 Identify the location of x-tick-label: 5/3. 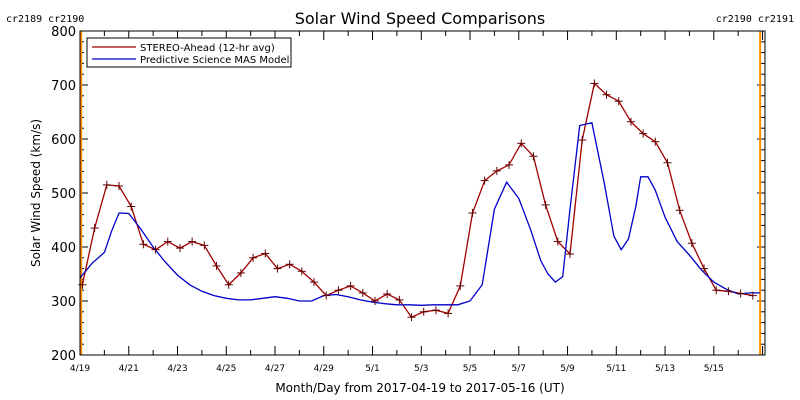
(421, 369).